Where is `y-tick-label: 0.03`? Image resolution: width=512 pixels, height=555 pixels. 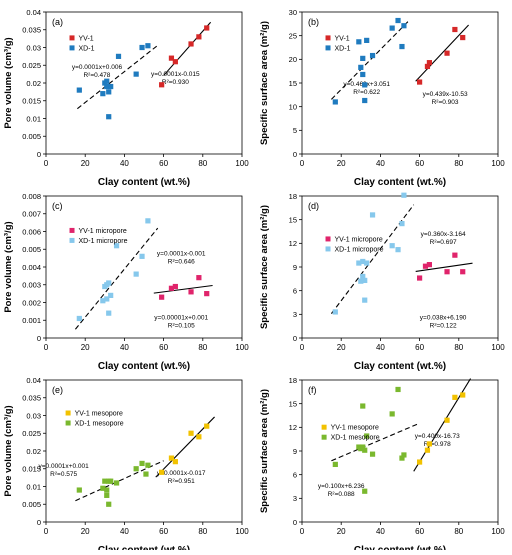 y-tick-label: 0.03 is located at coordinates (33, 47).